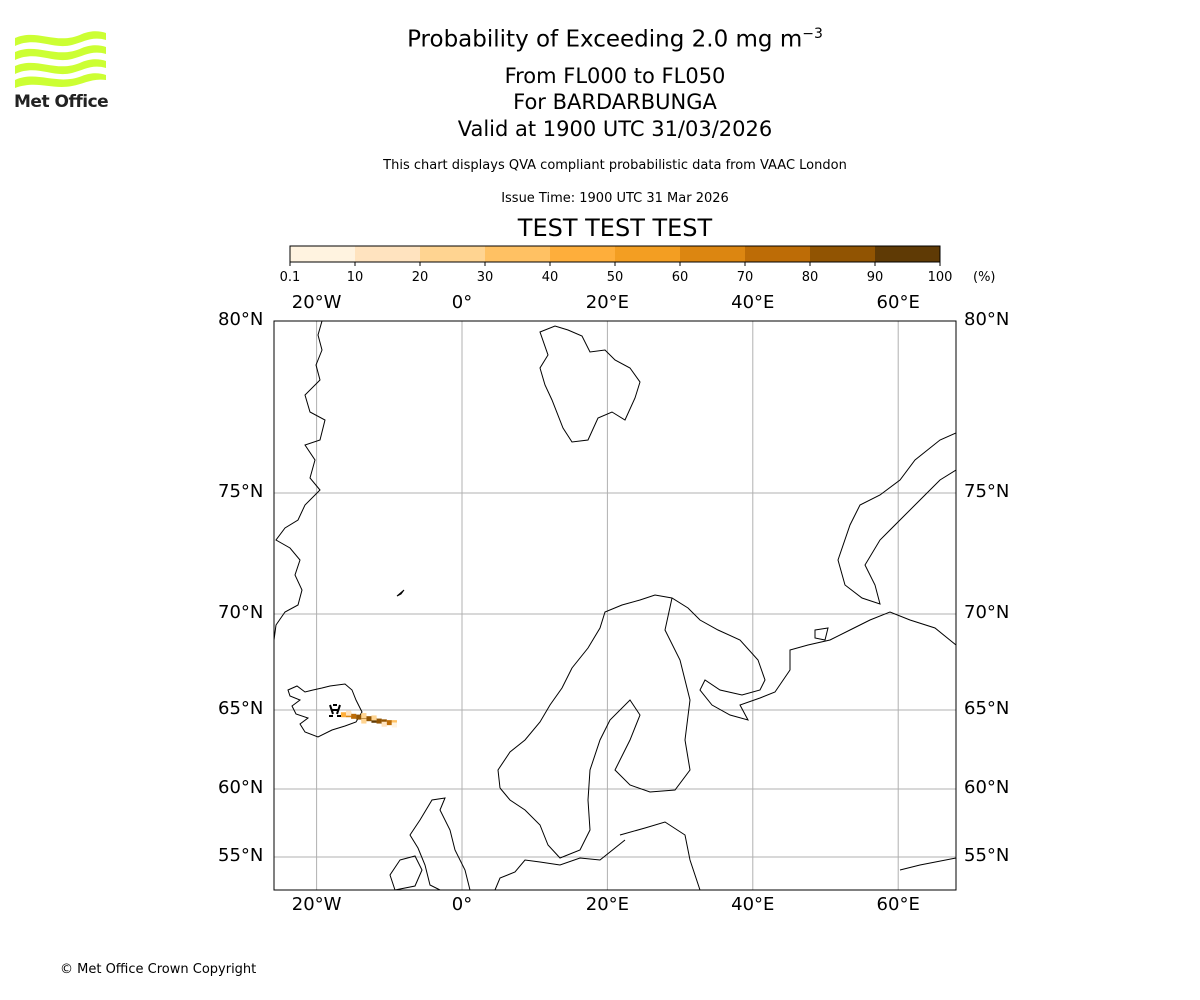 Image resolution: width=1200 pixels, height=1000 pixels. Describe the element at coordinates (615, 228) in the screenshot. I see `test-banner: TEST TEST TEST` at that location.